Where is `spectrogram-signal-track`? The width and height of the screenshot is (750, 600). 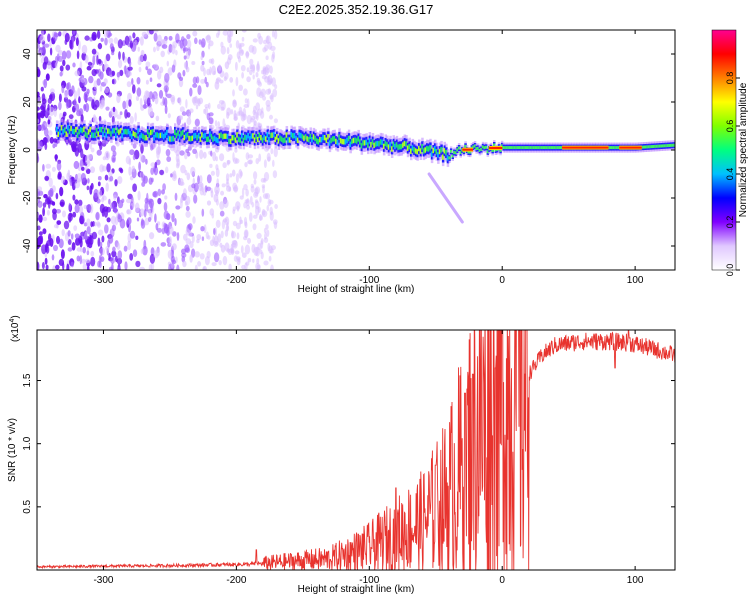
spectrogram-signal-track is located at coordinates (365, 171).